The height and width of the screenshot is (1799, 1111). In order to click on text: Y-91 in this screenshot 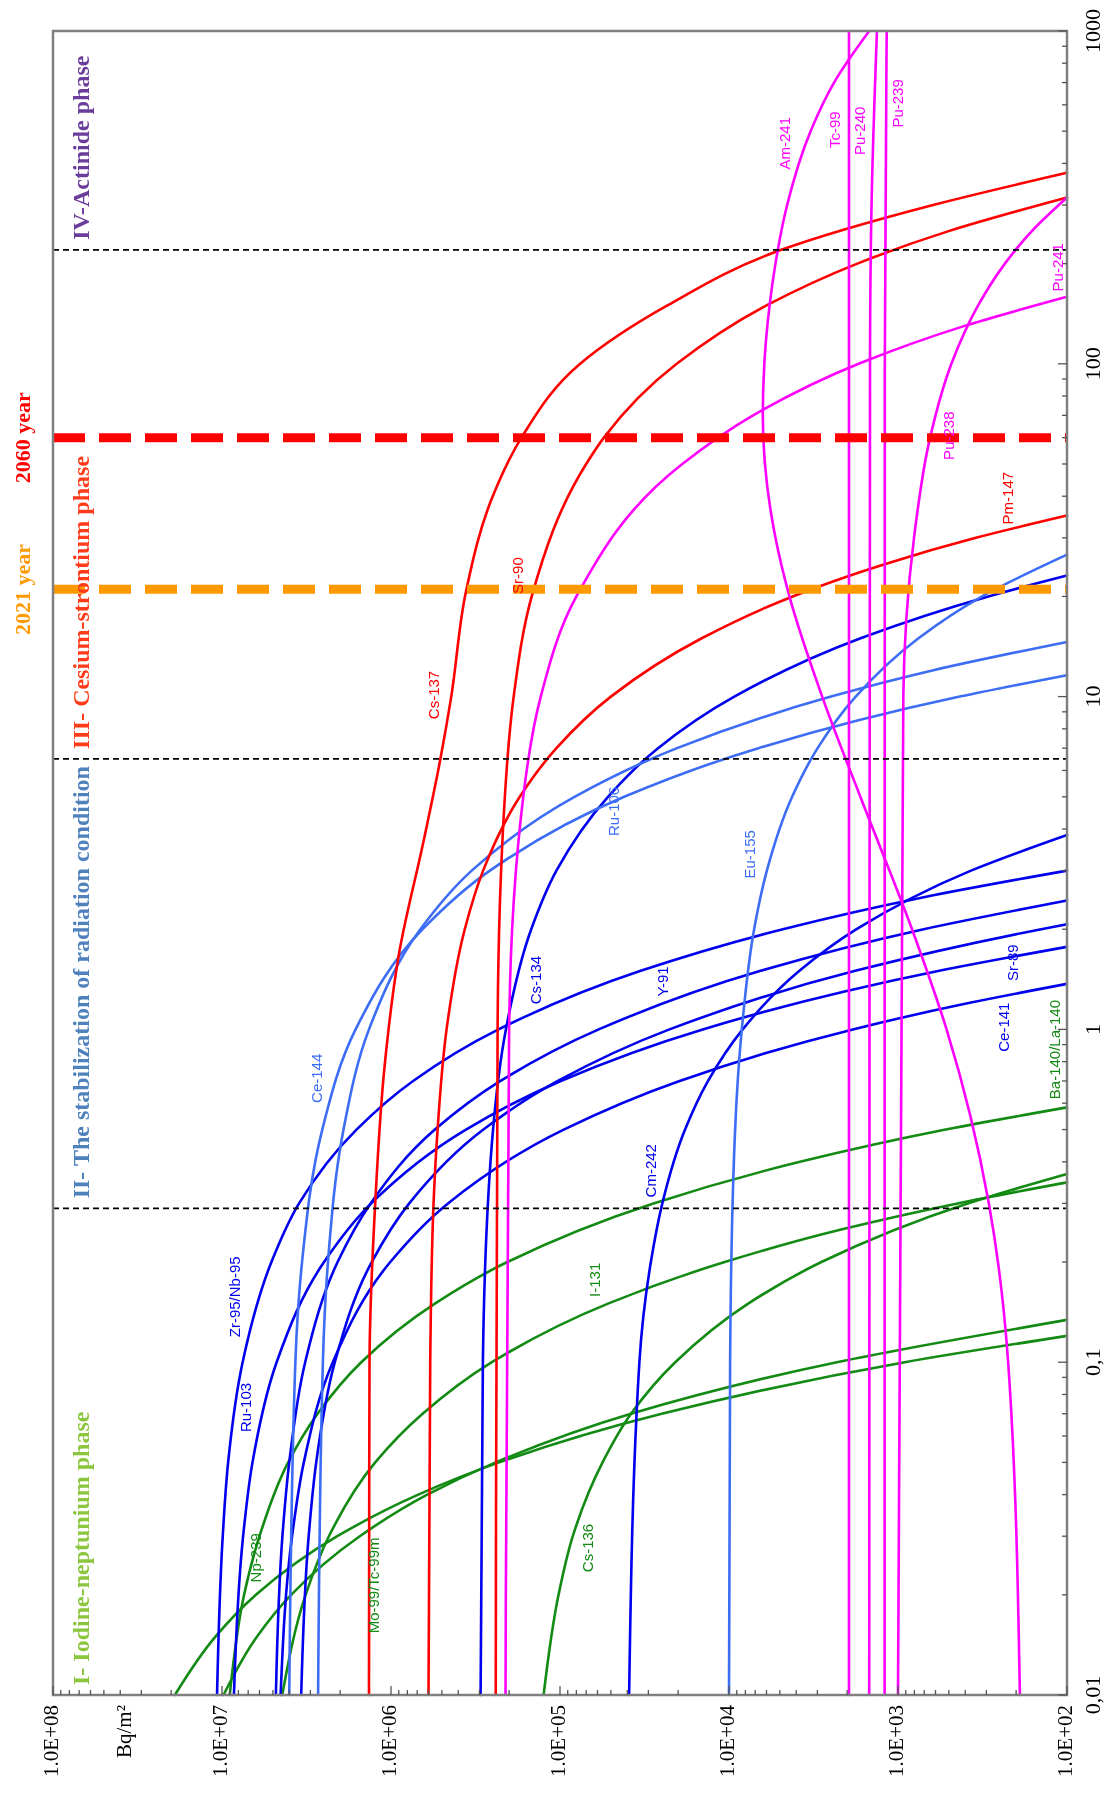, I will do `click(662, 981)`.